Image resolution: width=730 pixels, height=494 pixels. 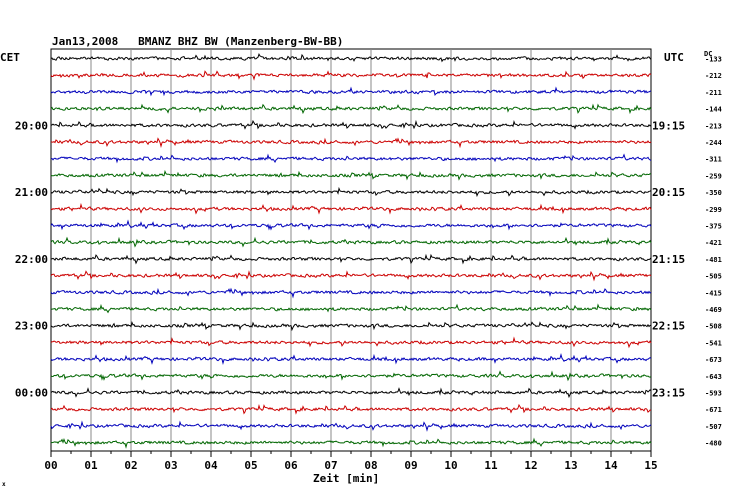 What do you see at coordinates (713, 193) in the screenshot?
I see `dc-offset-label: -350` at bounding box center [713, 193].